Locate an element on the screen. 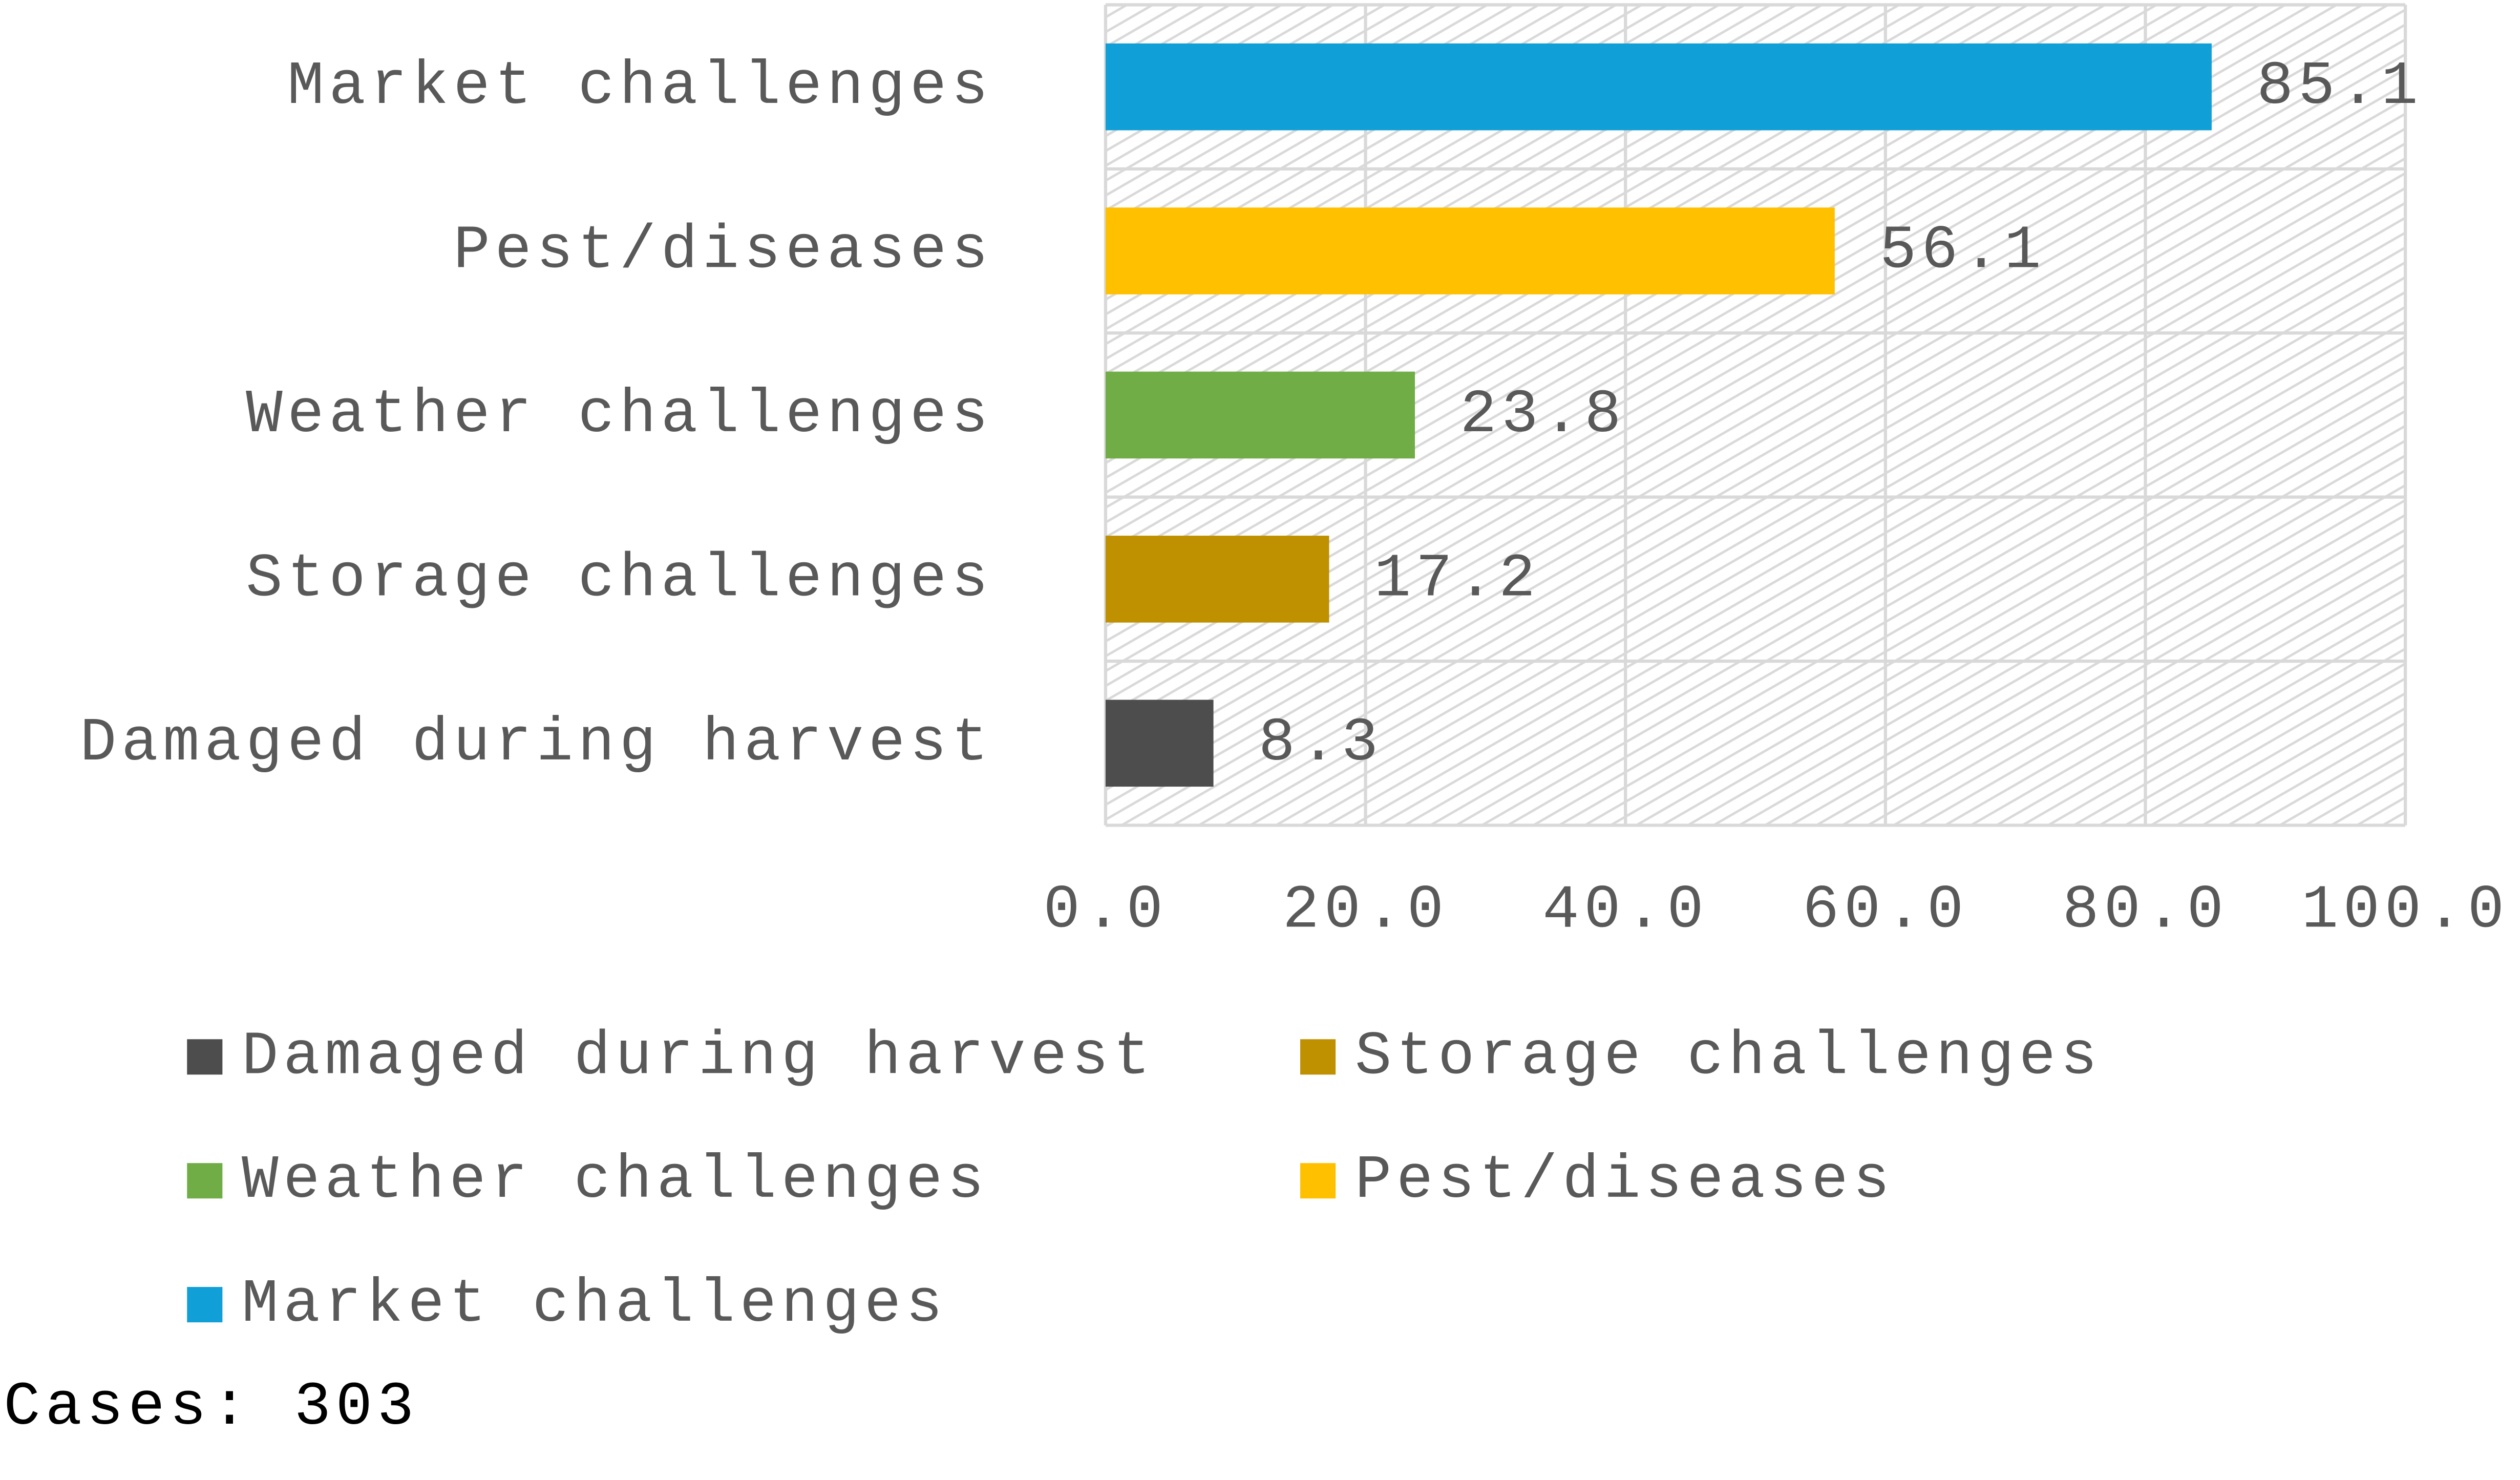 The height and width of the screenshot is (1480, 2520). y-tick-label: Storage challenges is located at coordinates (620, 579).